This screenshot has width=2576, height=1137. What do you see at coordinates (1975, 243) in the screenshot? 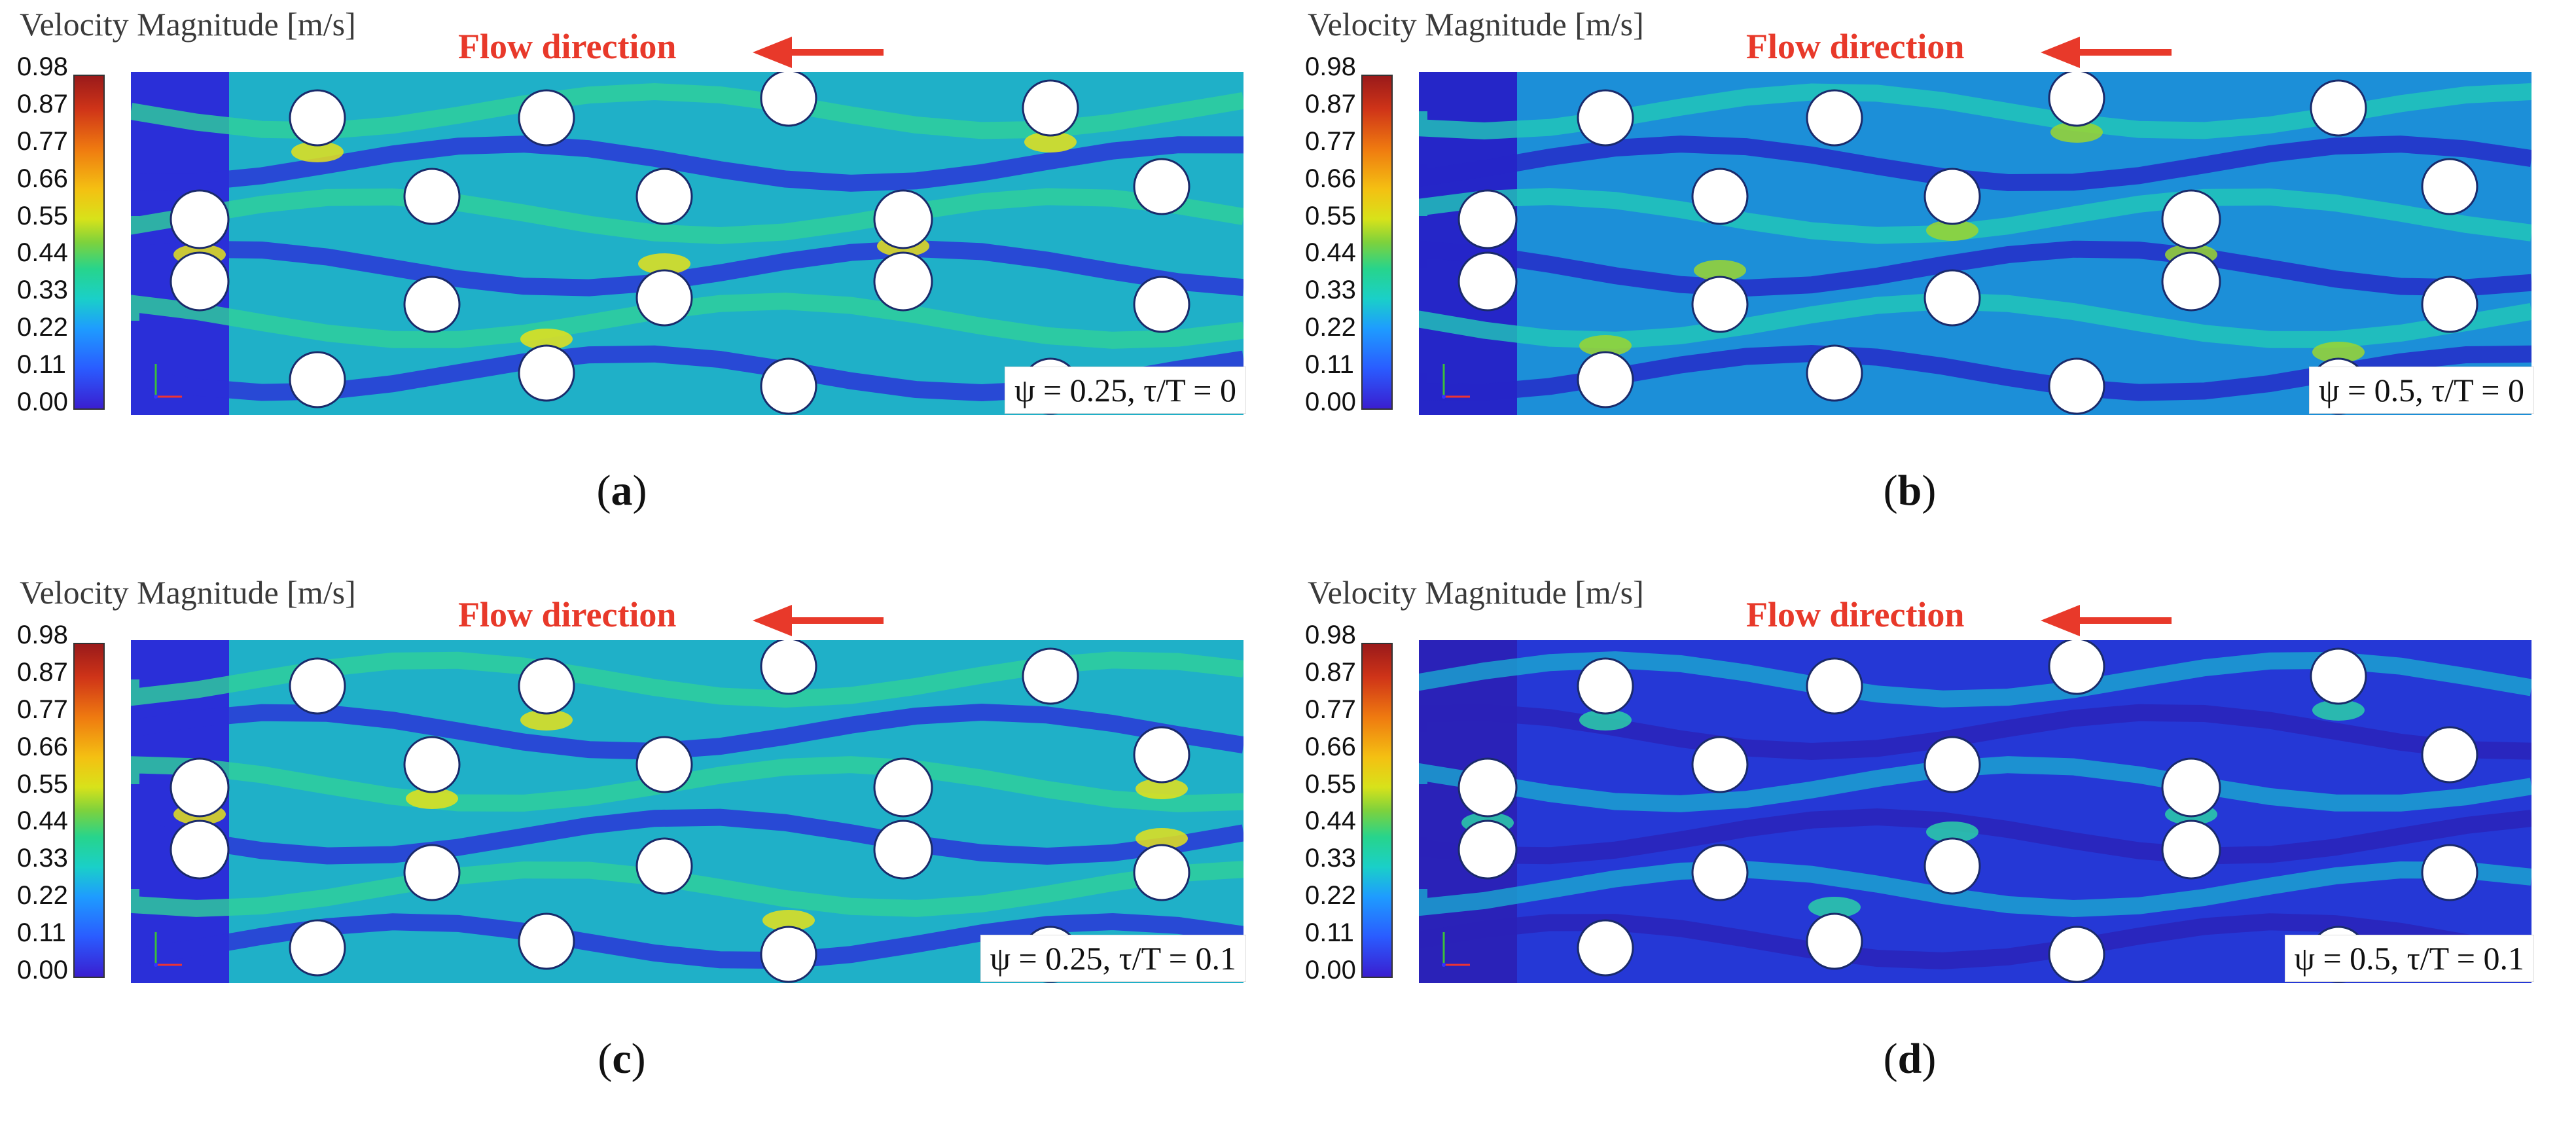
I see `velocity-field-b` at bounding box center [1975, 243].